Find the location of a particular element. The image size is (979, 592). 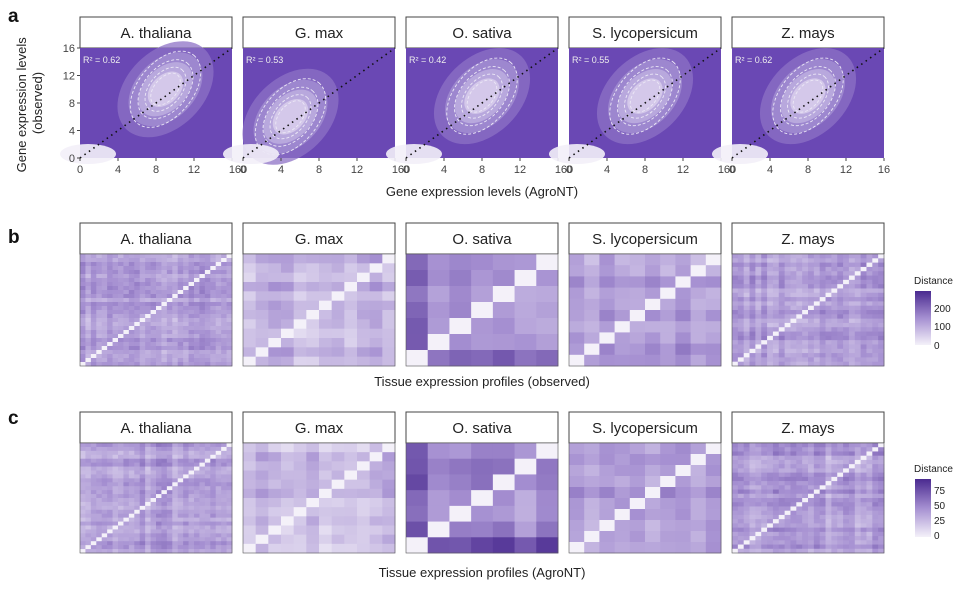

heatmap-facet: S. lycopersicum is located at coordinates (645, 294).